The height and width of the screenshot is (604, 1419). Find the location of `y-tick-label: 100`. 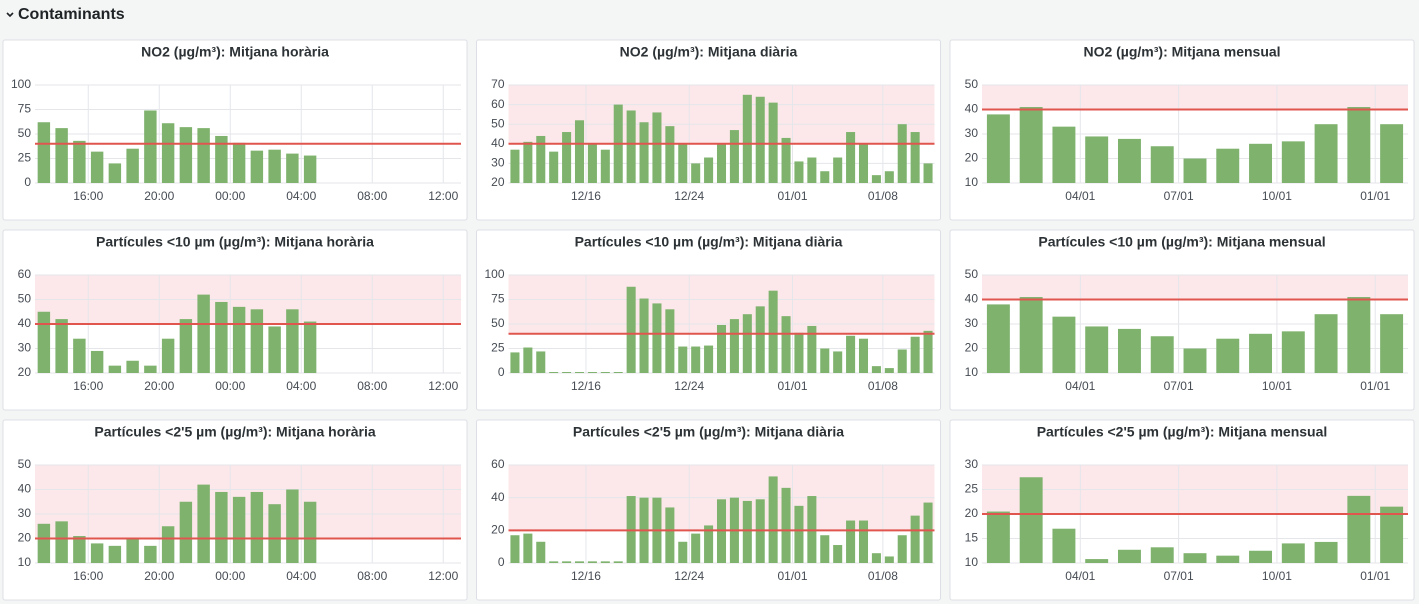

y-tick-label: 100 is located at coordinates (21, 84).